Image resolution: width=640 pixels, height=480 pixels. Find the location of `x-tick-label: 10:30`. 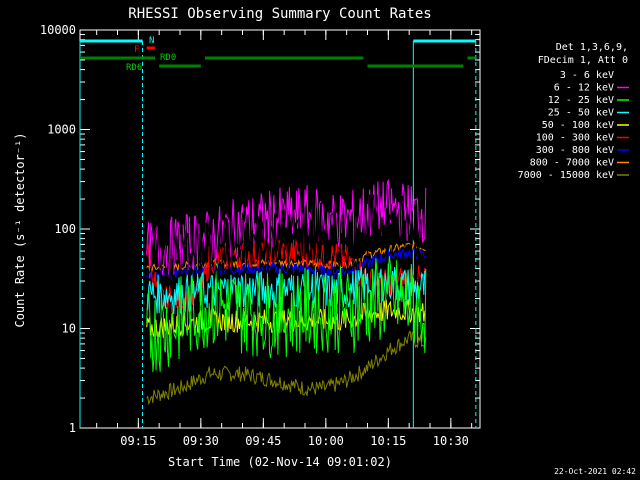

x-tick-label: 10:30 is located at coordinates (451, 441).